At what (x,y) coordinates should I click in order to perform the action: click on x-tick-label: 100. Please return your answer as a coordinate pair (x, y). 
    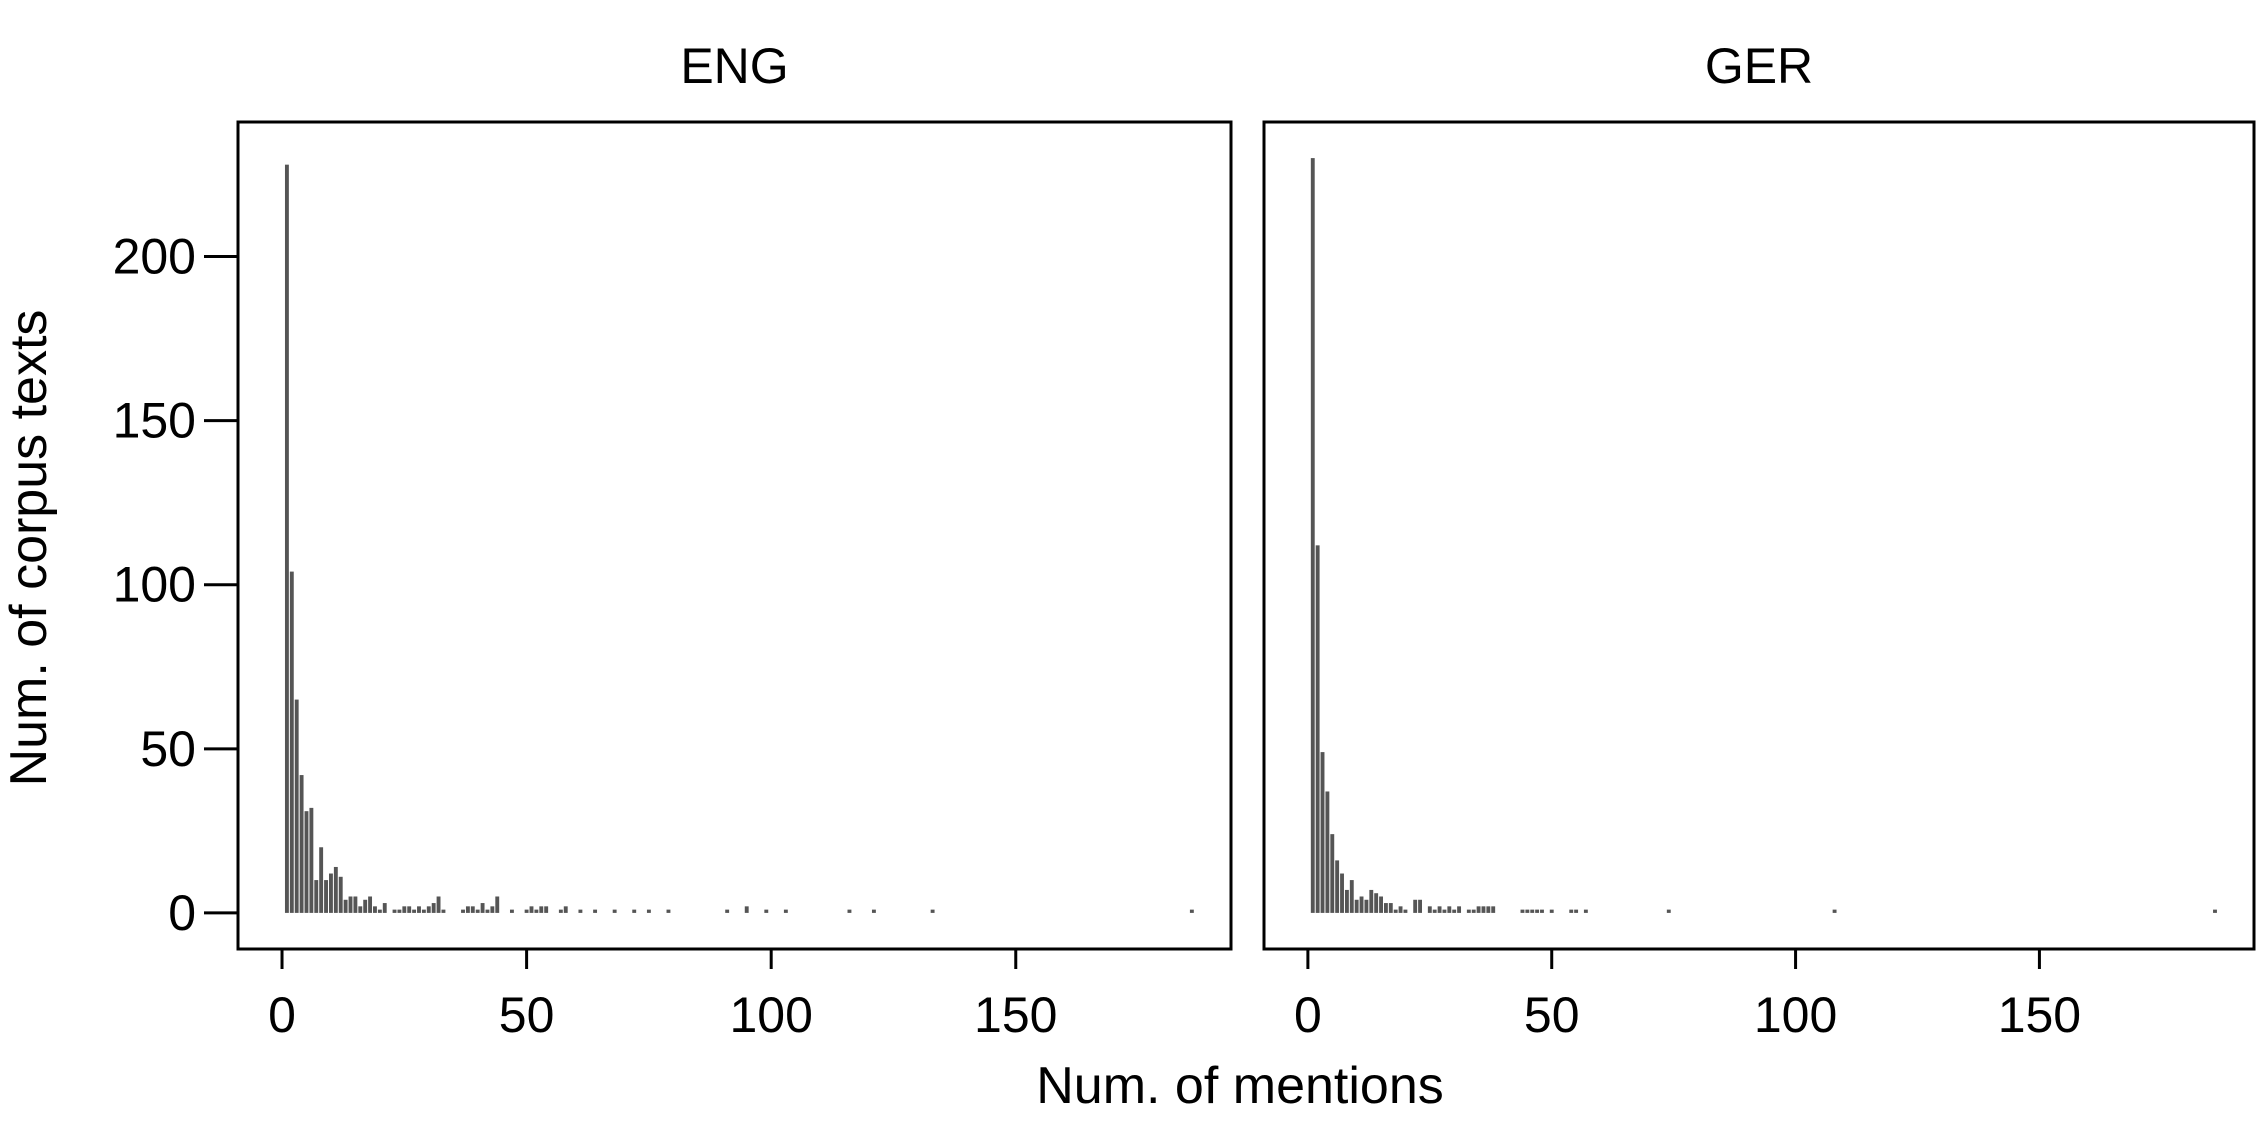
    Looking at the image, I should click on (770, 1015).